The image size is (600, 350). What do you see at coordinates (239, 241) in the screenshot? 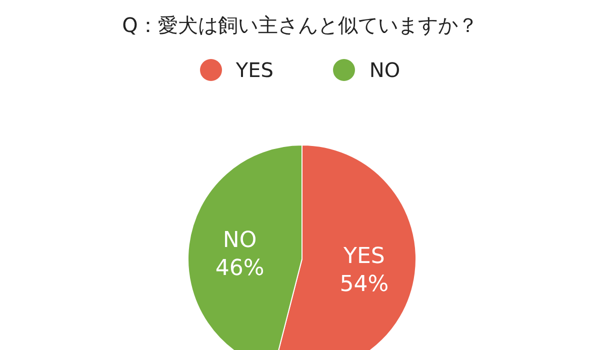
I see `slice-label: NO` at bounding box center [239, 241].